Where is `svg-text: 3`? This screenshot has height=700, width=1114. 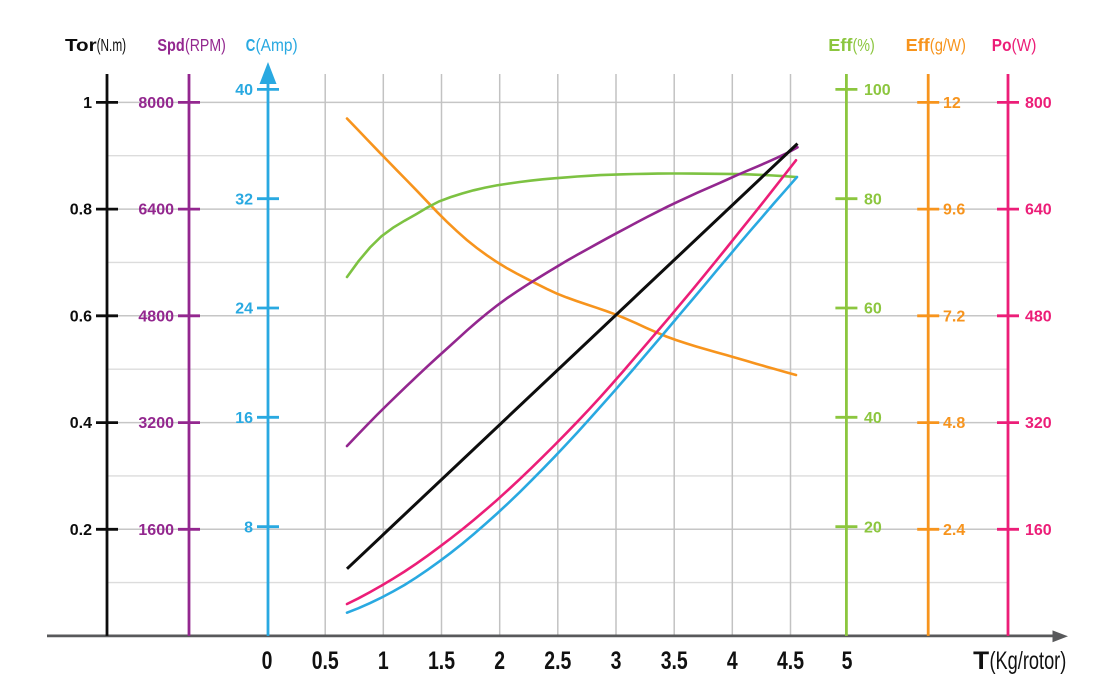 svg-text: 3 is located at coordinates (616, 661).